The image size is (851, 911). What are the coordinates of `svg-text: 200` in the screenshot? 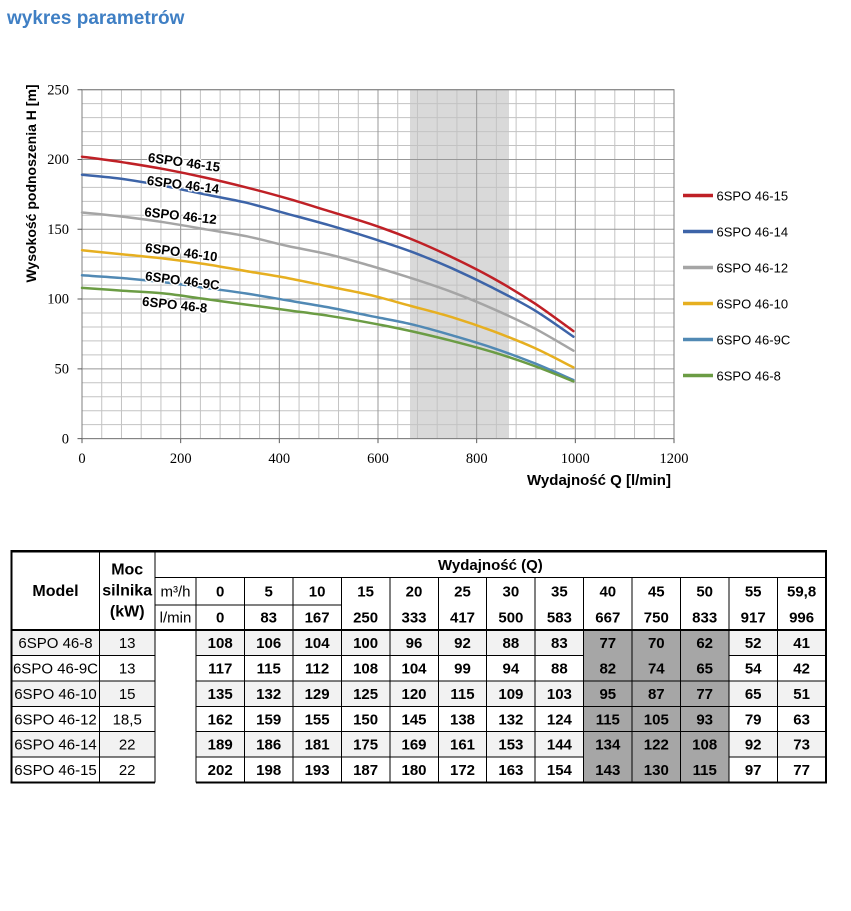 It's located at (58, 160).